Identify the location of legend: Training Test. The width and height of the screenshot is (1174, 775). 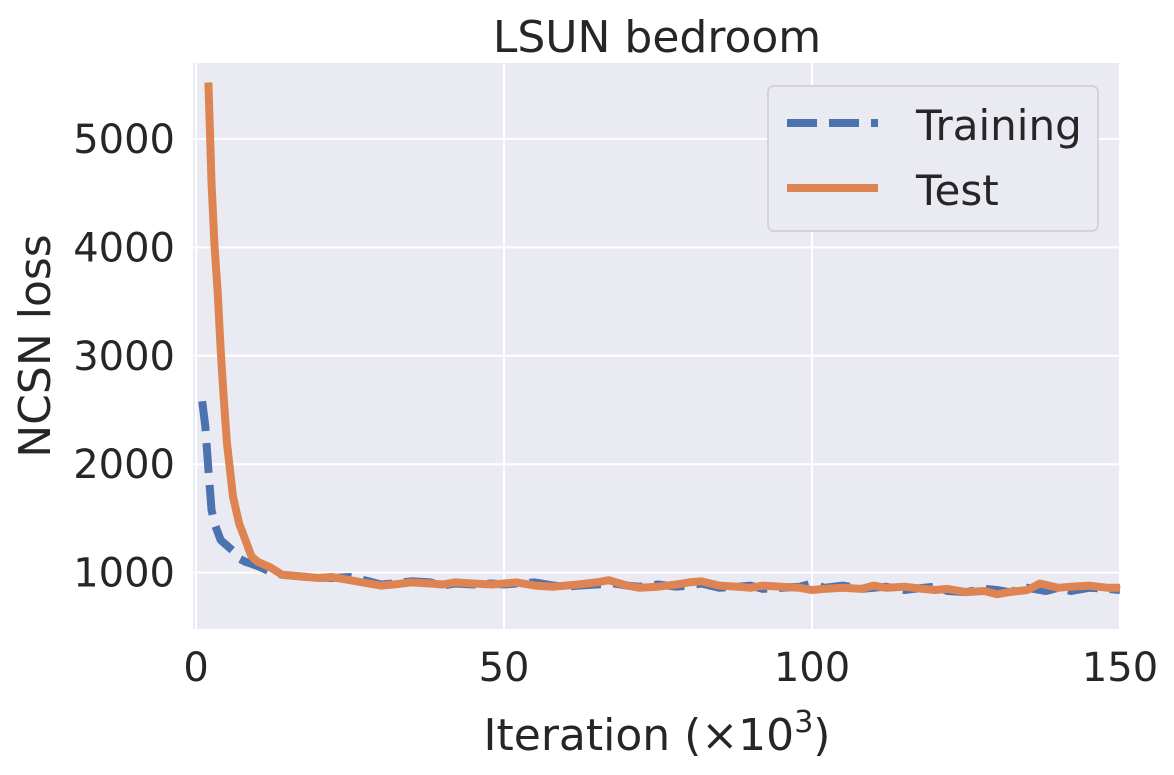
(933, 158).